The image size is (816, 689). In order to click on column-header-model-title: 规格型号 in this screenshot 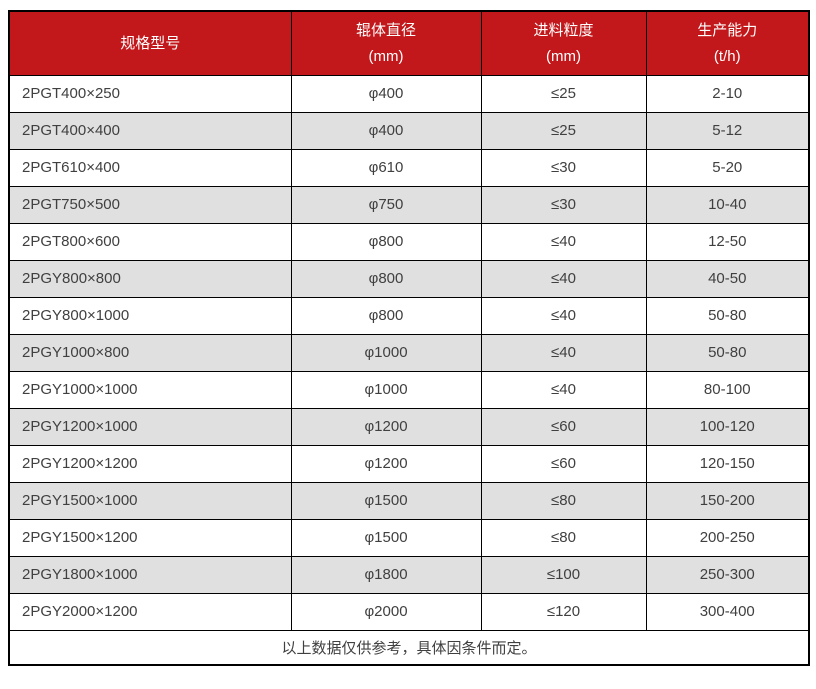, I will do `click(150, 43)`.